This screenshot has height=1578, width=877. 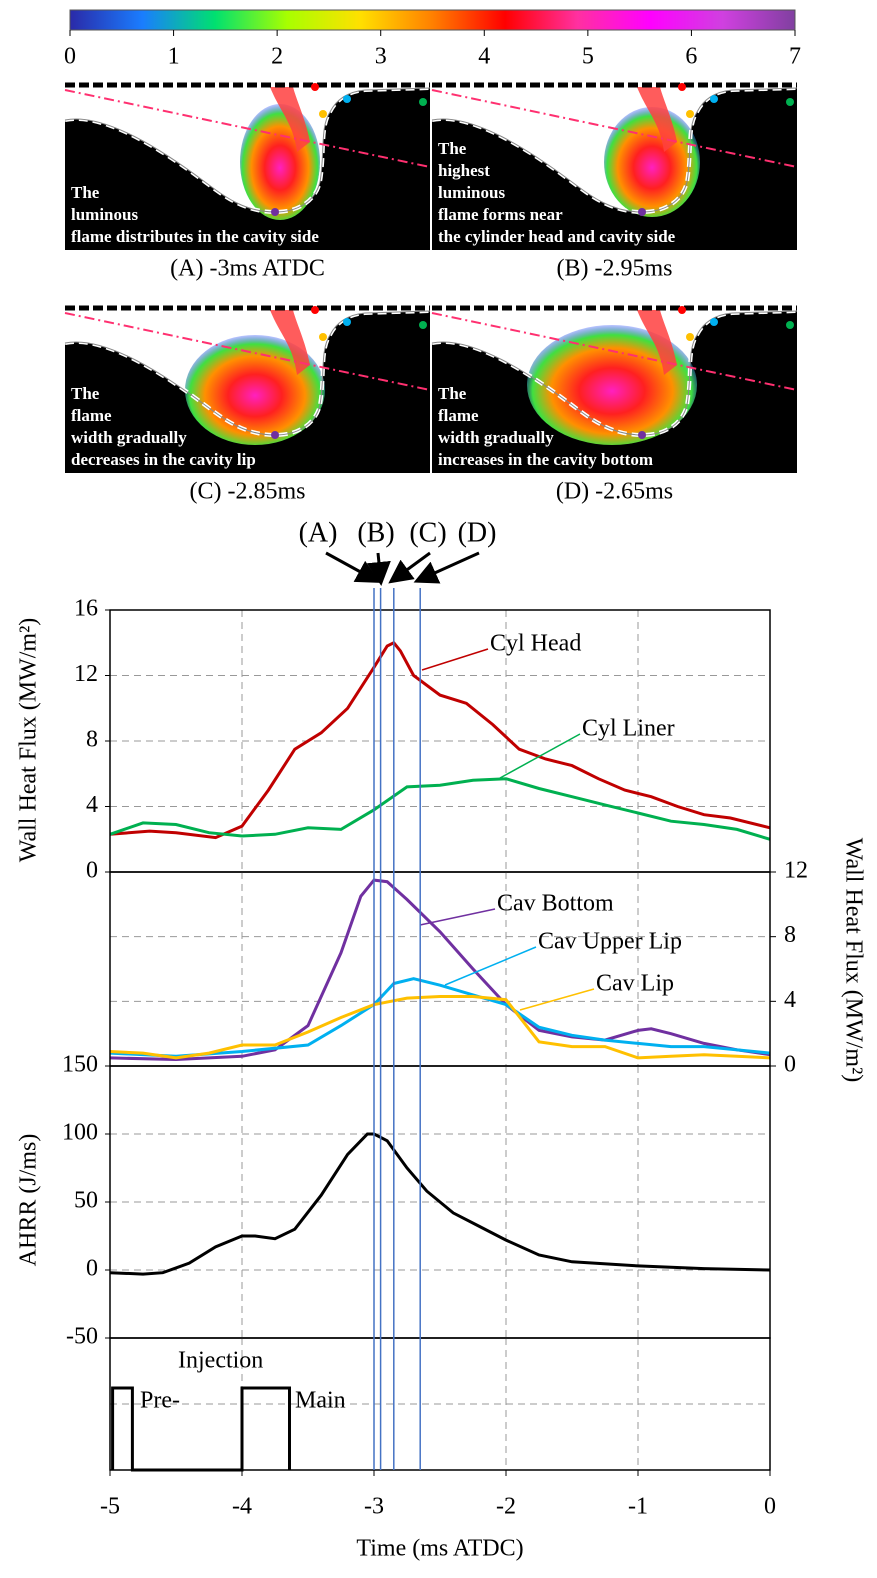 I want to click on panel-caption: (B) -2.95ms, so click(x=615, y=269).